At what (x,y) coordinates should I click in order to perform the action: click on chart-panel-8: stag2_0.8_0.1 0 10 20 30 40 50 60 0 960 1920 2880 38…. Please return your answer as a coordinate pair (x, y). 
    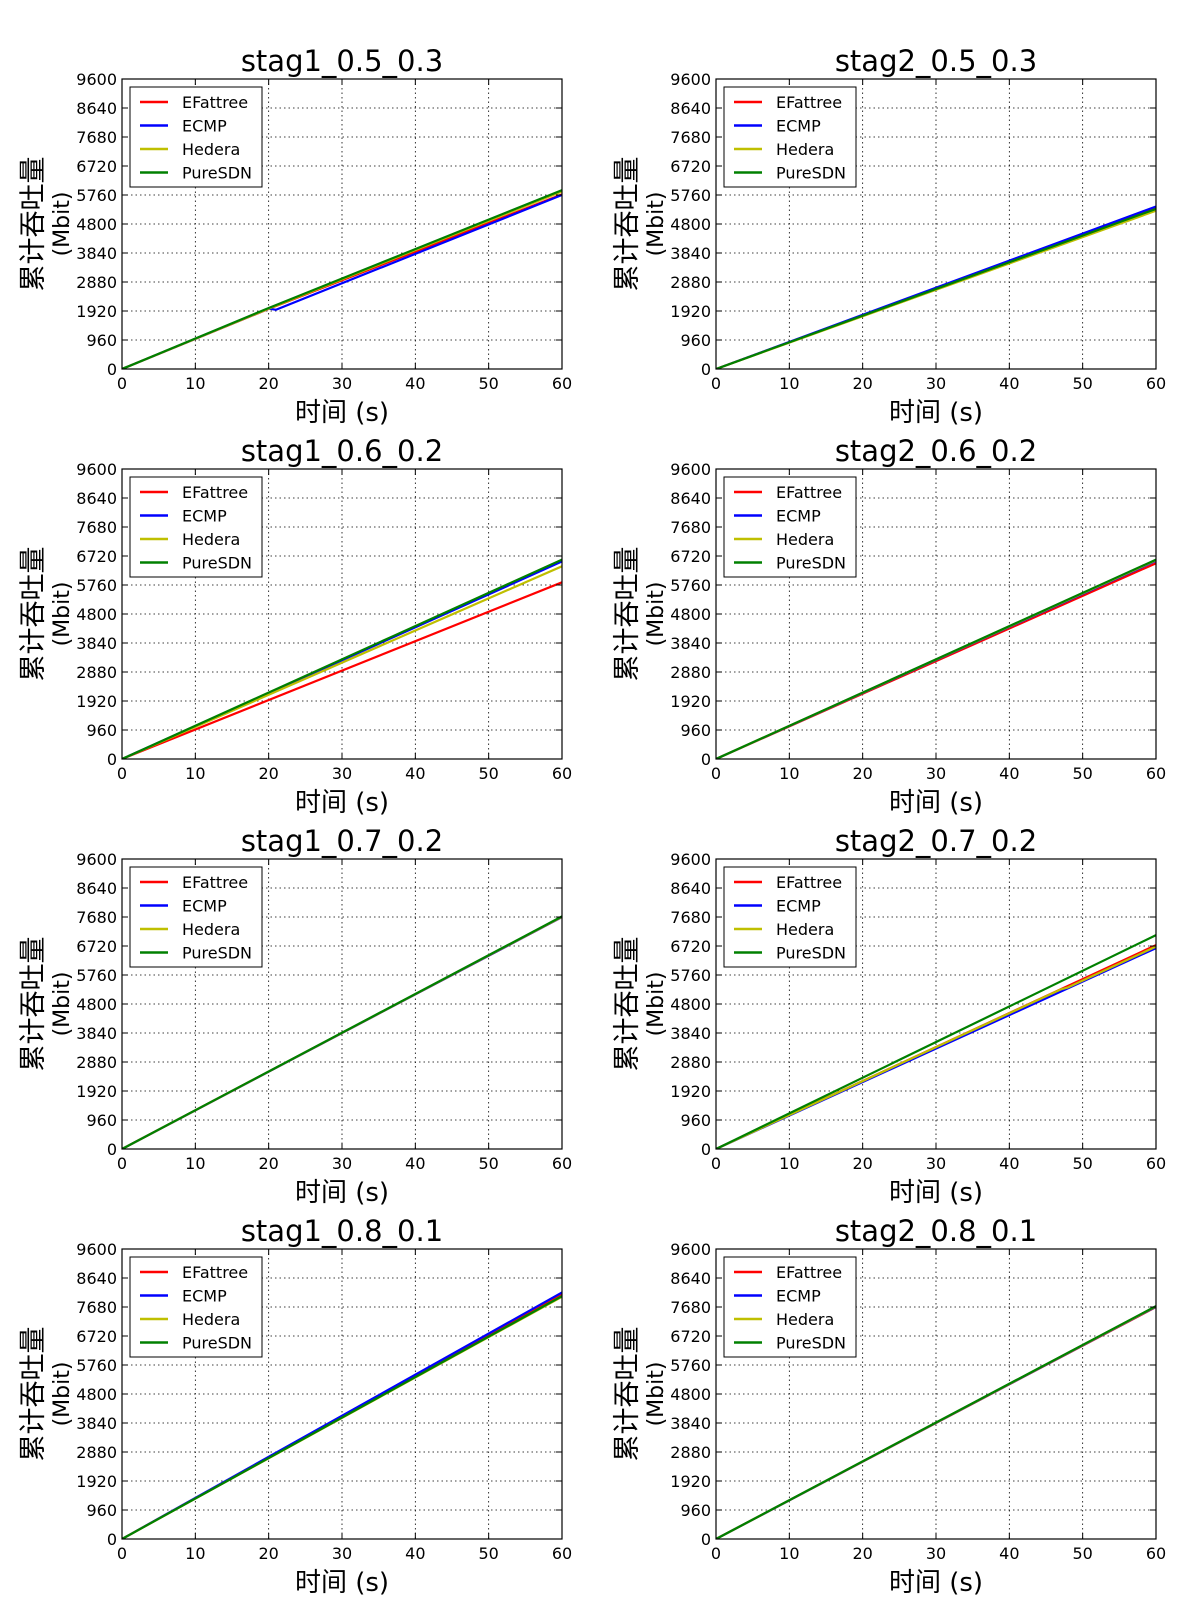
    Looking at the image, I should click on (889, 1406).